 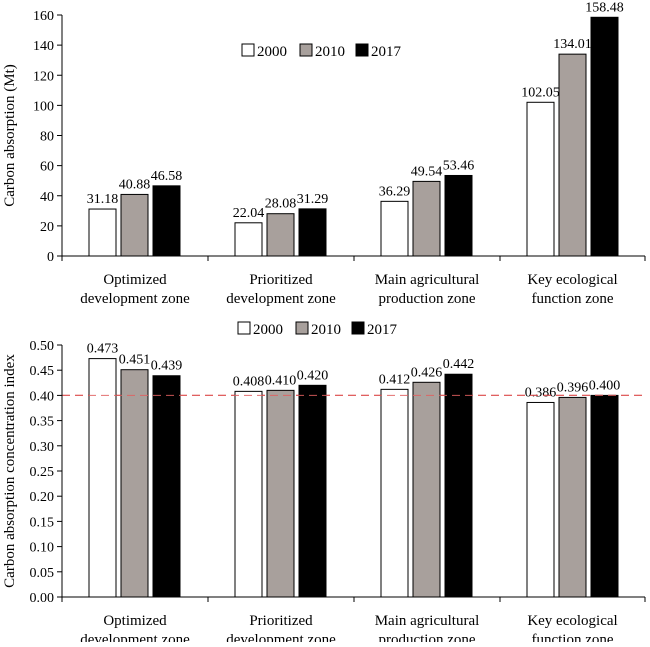 I want to click on y-tick-label: 140, so click(x=43, y=46).